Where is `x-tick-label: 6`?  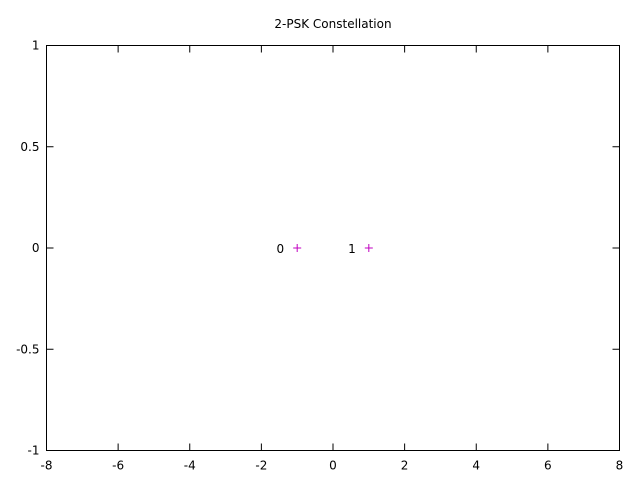
x-tick-label: 6 is located at coordinates (548, 466).